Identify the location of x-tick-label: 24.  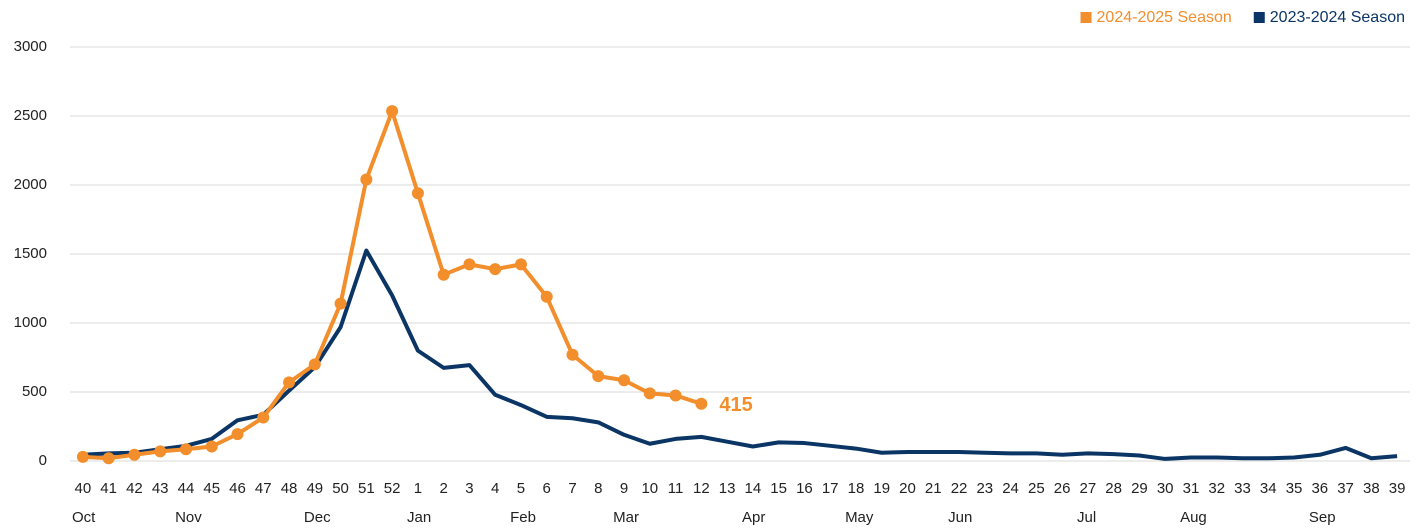
(1010, 488).